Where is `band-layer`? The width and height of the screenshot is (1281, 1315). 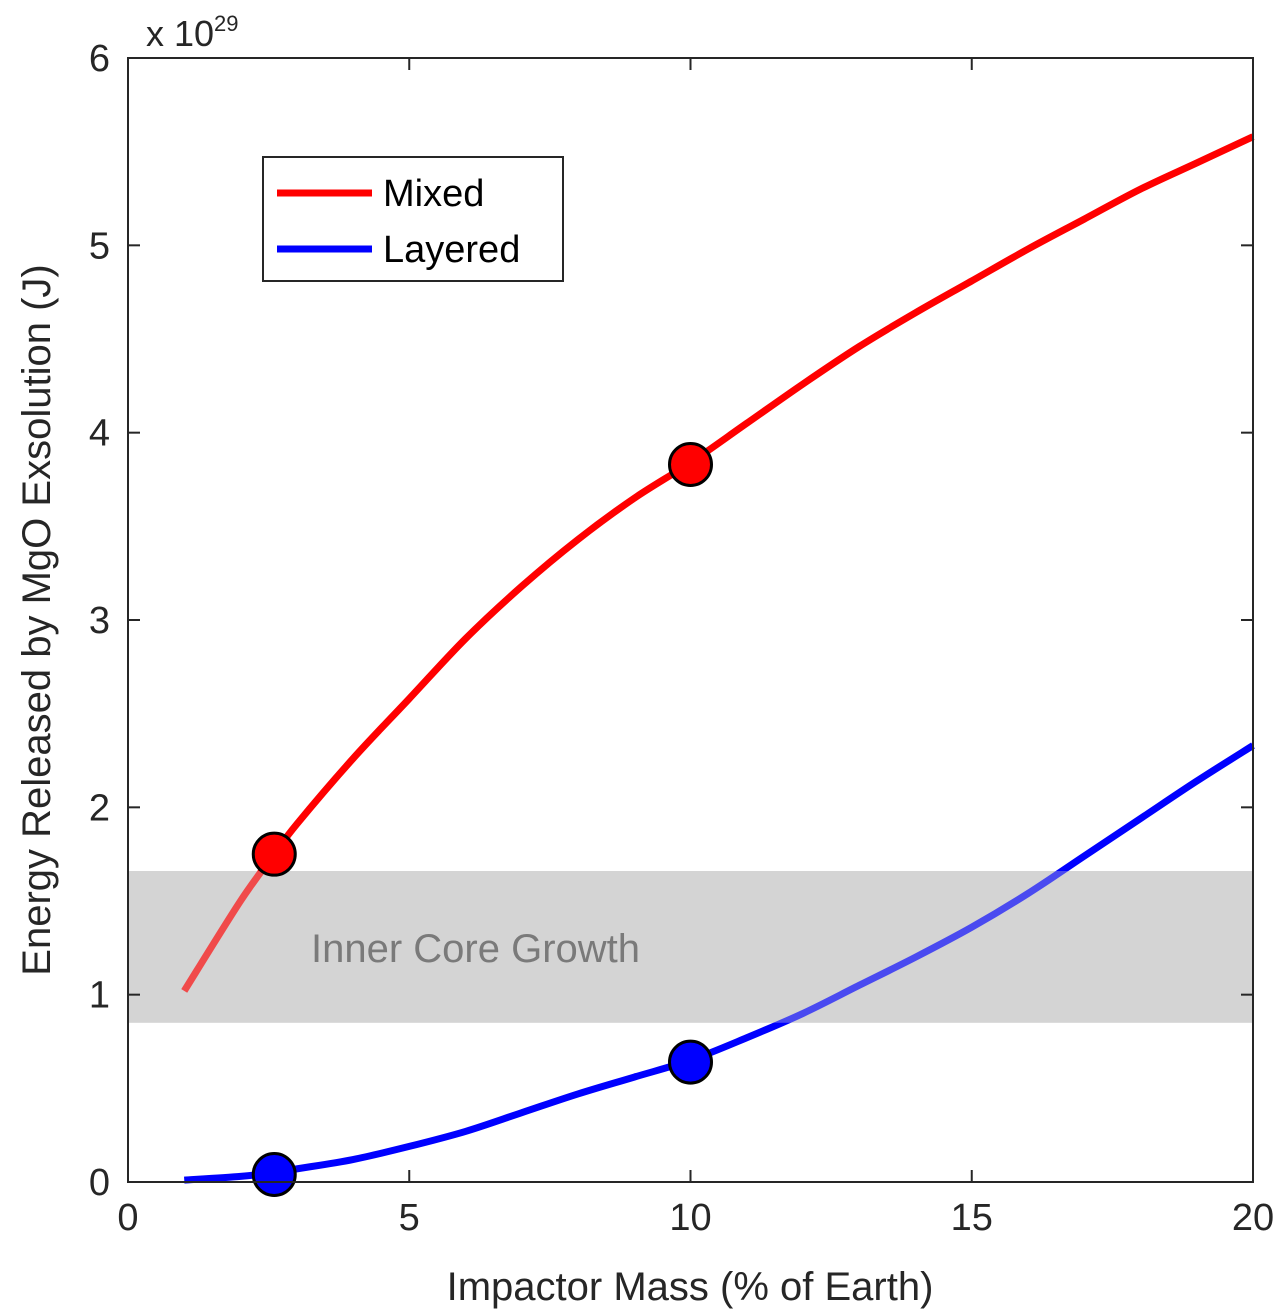
band-layer is located at coordinates (690, 947).